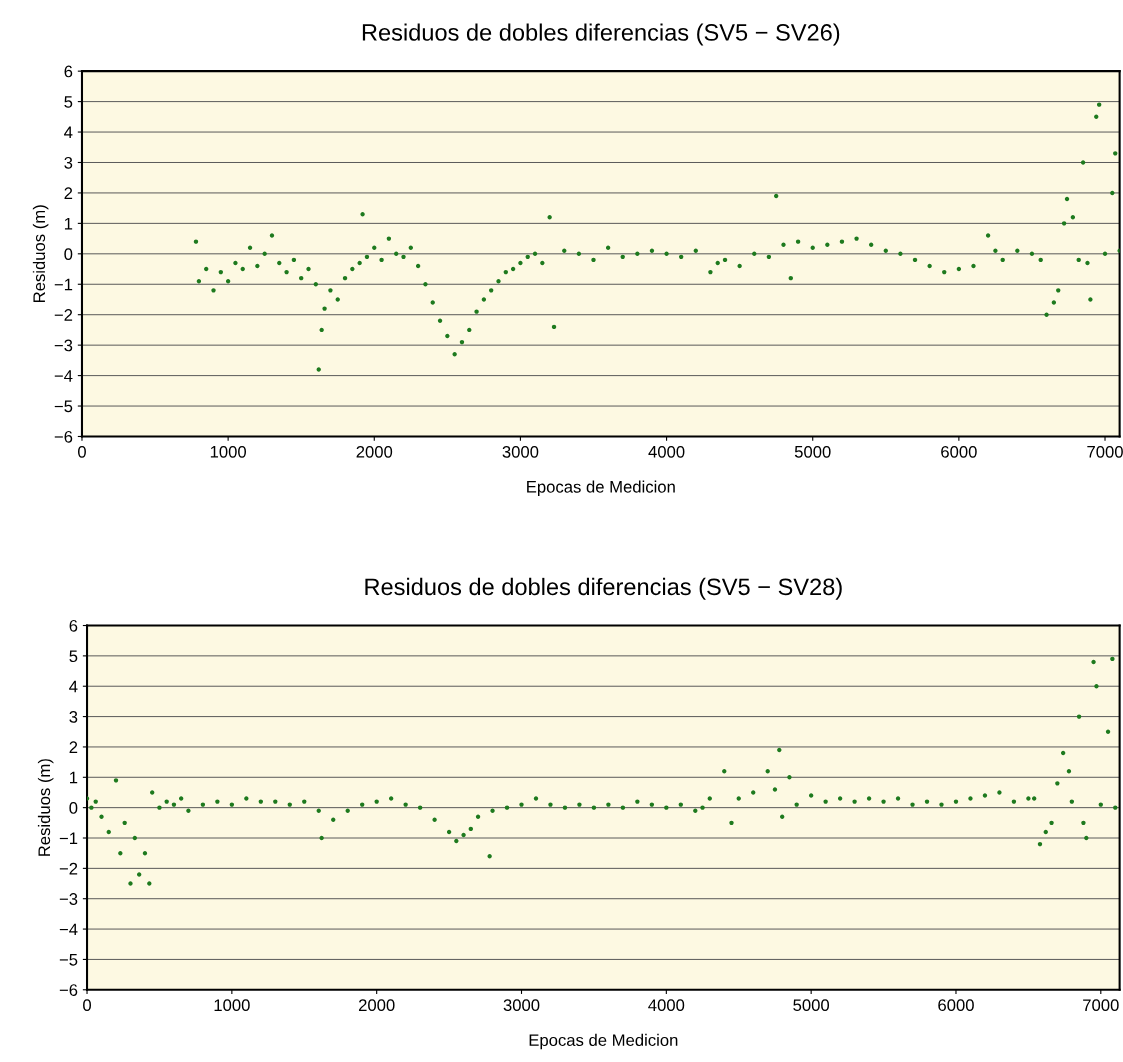 The width and height of the screenshot is (1123, 1062). I want to click on chart-title: Residuos de dobles diferencias (SV5 − SV26), so click(601, 34).